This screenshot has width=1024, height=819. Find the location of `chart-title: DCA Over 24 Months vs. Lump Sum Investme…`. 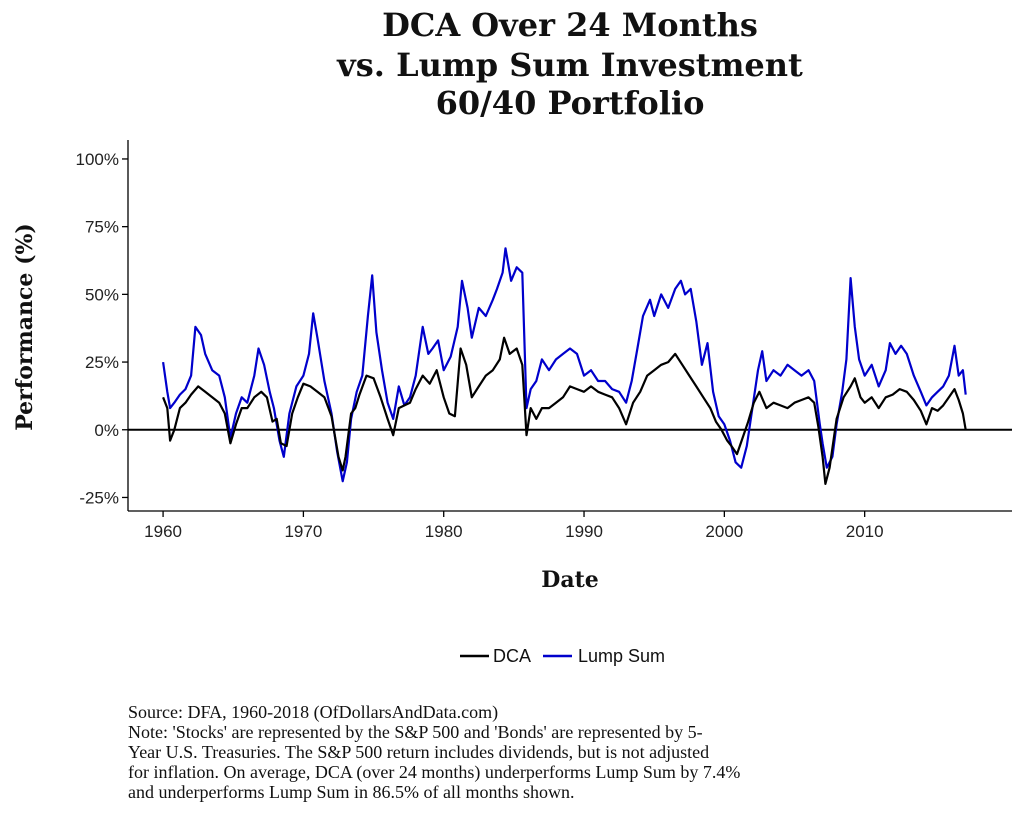

chart-title: DCA Over 24 Months vs. Lump Sum Investme… is located at coordinates (569, 64).